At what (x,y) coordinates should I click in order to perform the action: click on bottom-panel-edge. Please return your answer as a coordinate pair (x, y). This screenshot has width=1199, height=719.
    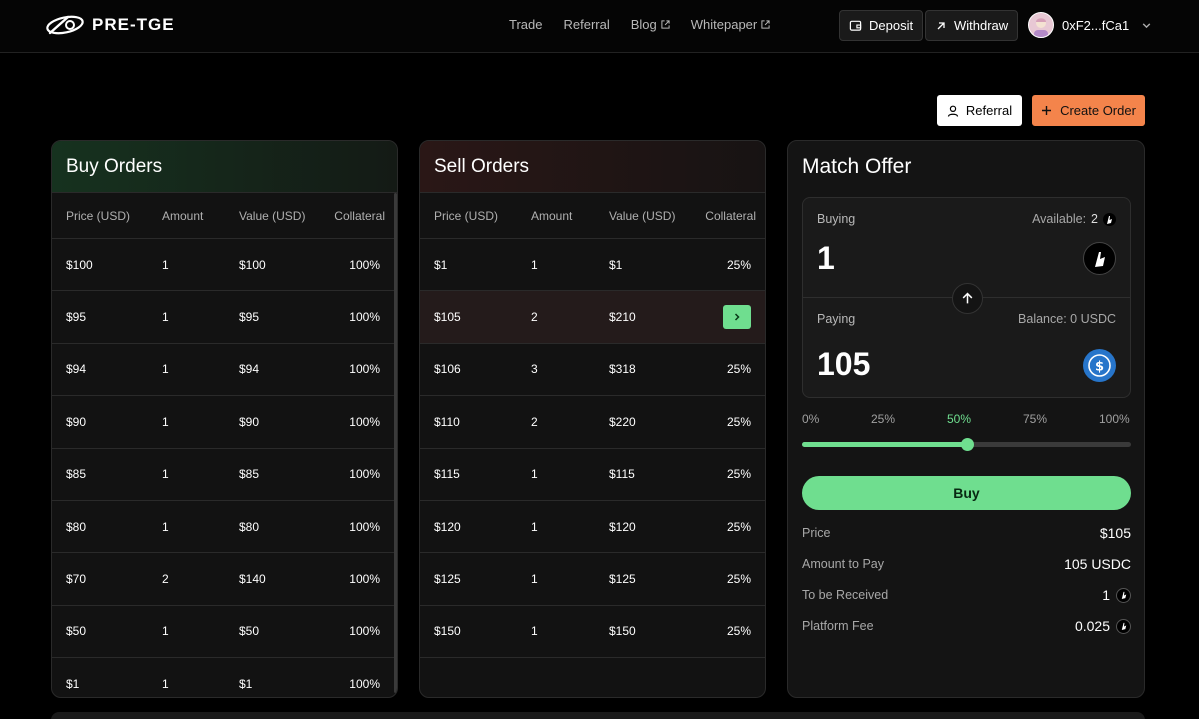
    Looking at the image, I should click on (598, 715).